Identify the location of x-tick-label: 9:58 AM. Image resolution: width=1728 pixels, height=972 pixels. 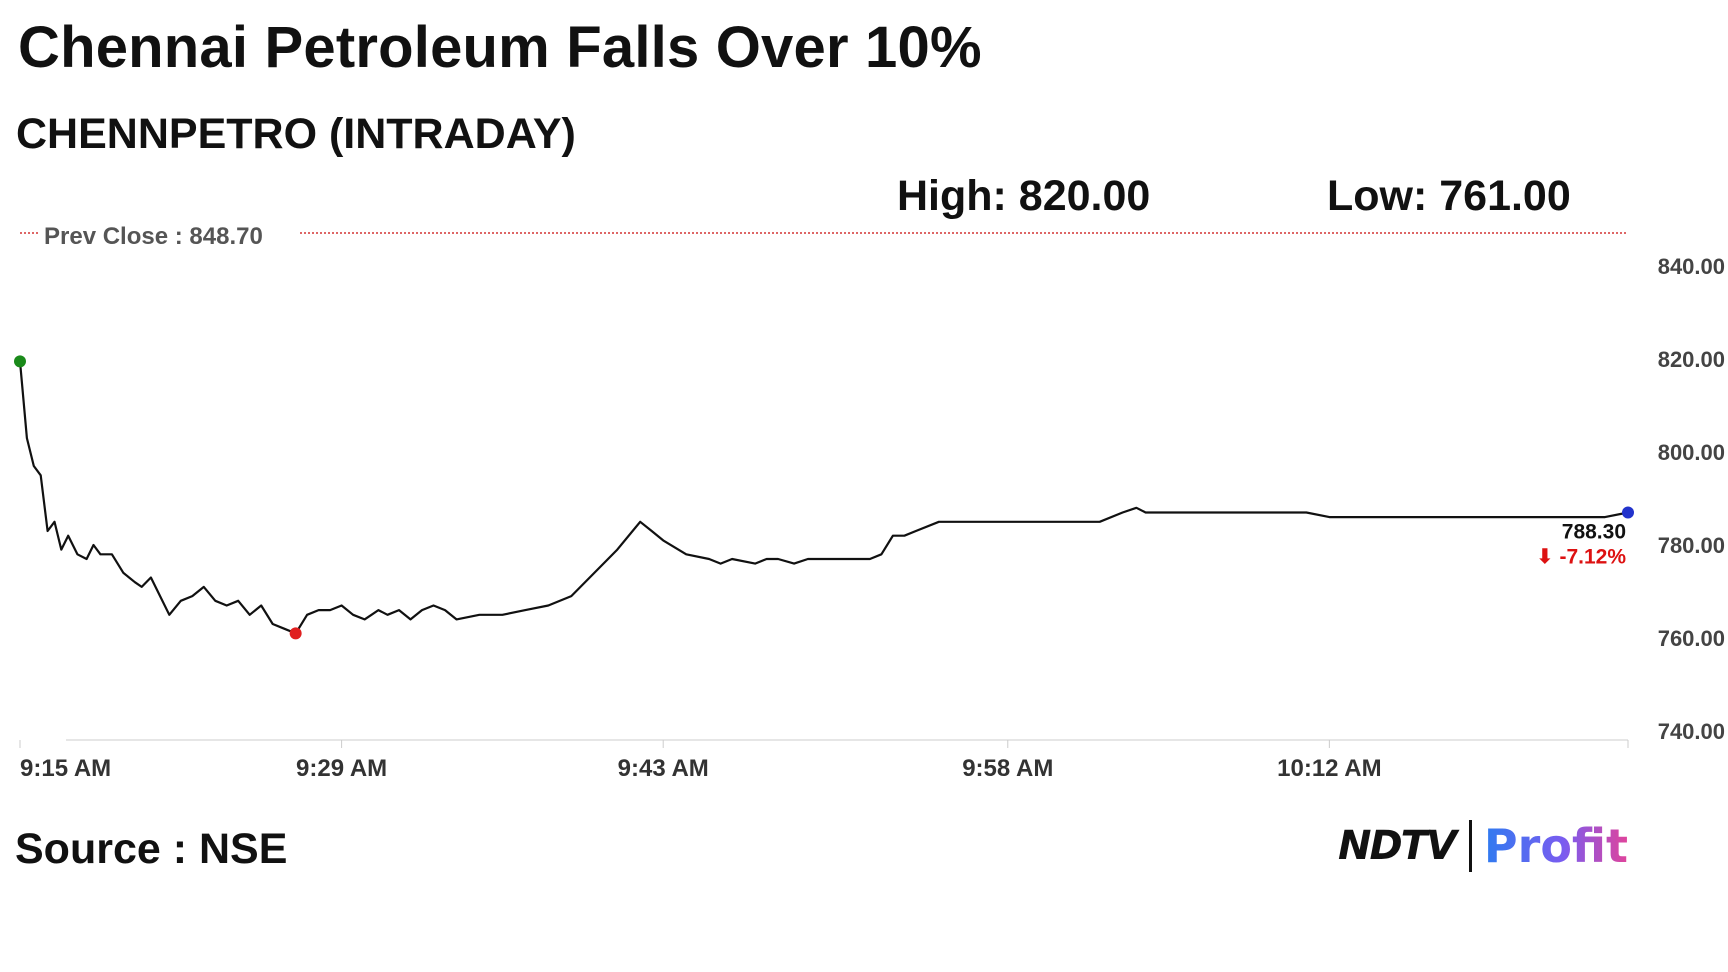
(1007, 768).